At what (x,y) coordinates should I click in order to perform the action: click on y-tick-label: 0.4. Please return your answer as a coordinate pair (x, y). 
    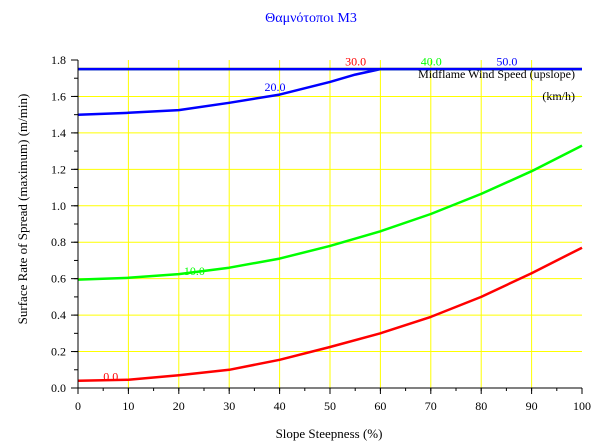
    Looking at the image, I should click on (58, 315).